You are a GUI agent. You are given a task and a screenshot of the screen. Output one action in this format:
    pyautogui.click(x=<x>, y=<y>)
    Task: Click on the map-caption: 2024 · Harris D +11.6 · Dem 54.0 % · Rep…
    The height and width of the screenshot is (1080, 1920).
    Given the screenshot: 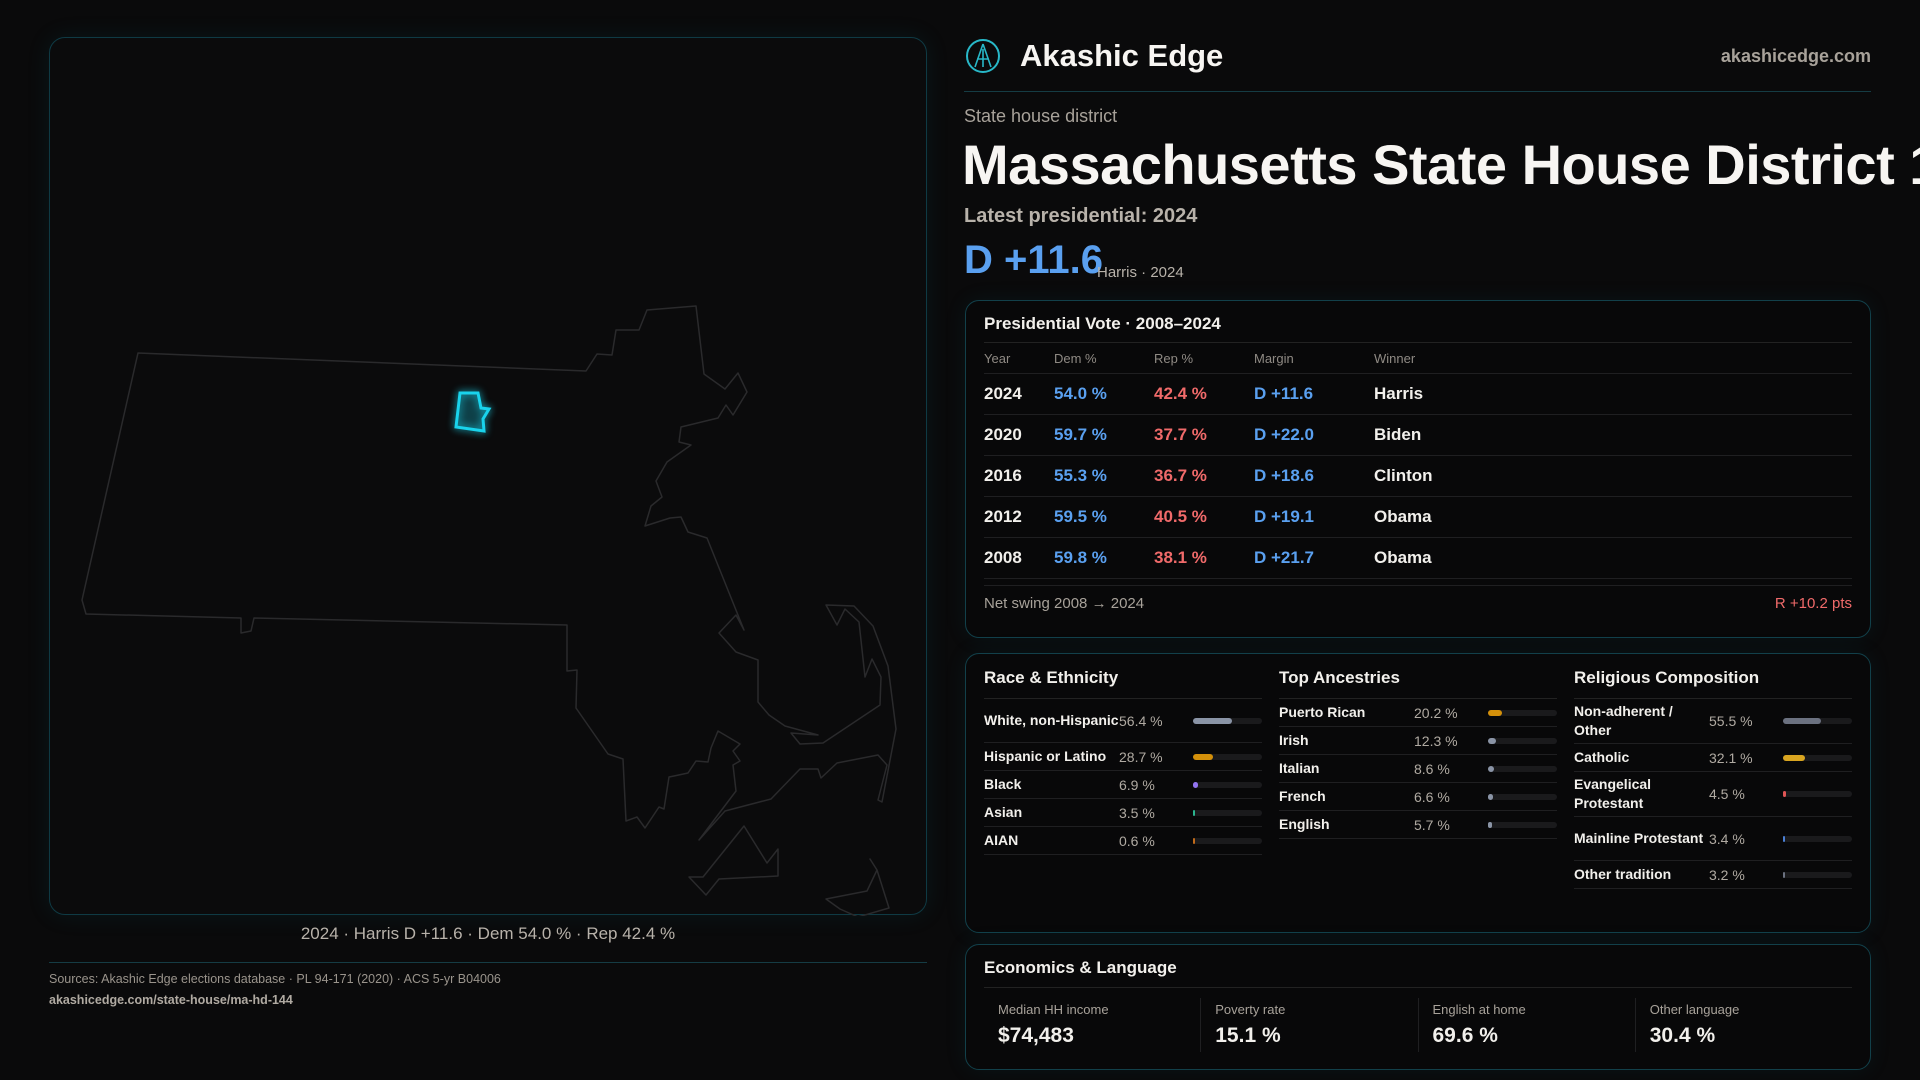 What is the action you would take?
    pyautogui.click(x=488, y=933)
    